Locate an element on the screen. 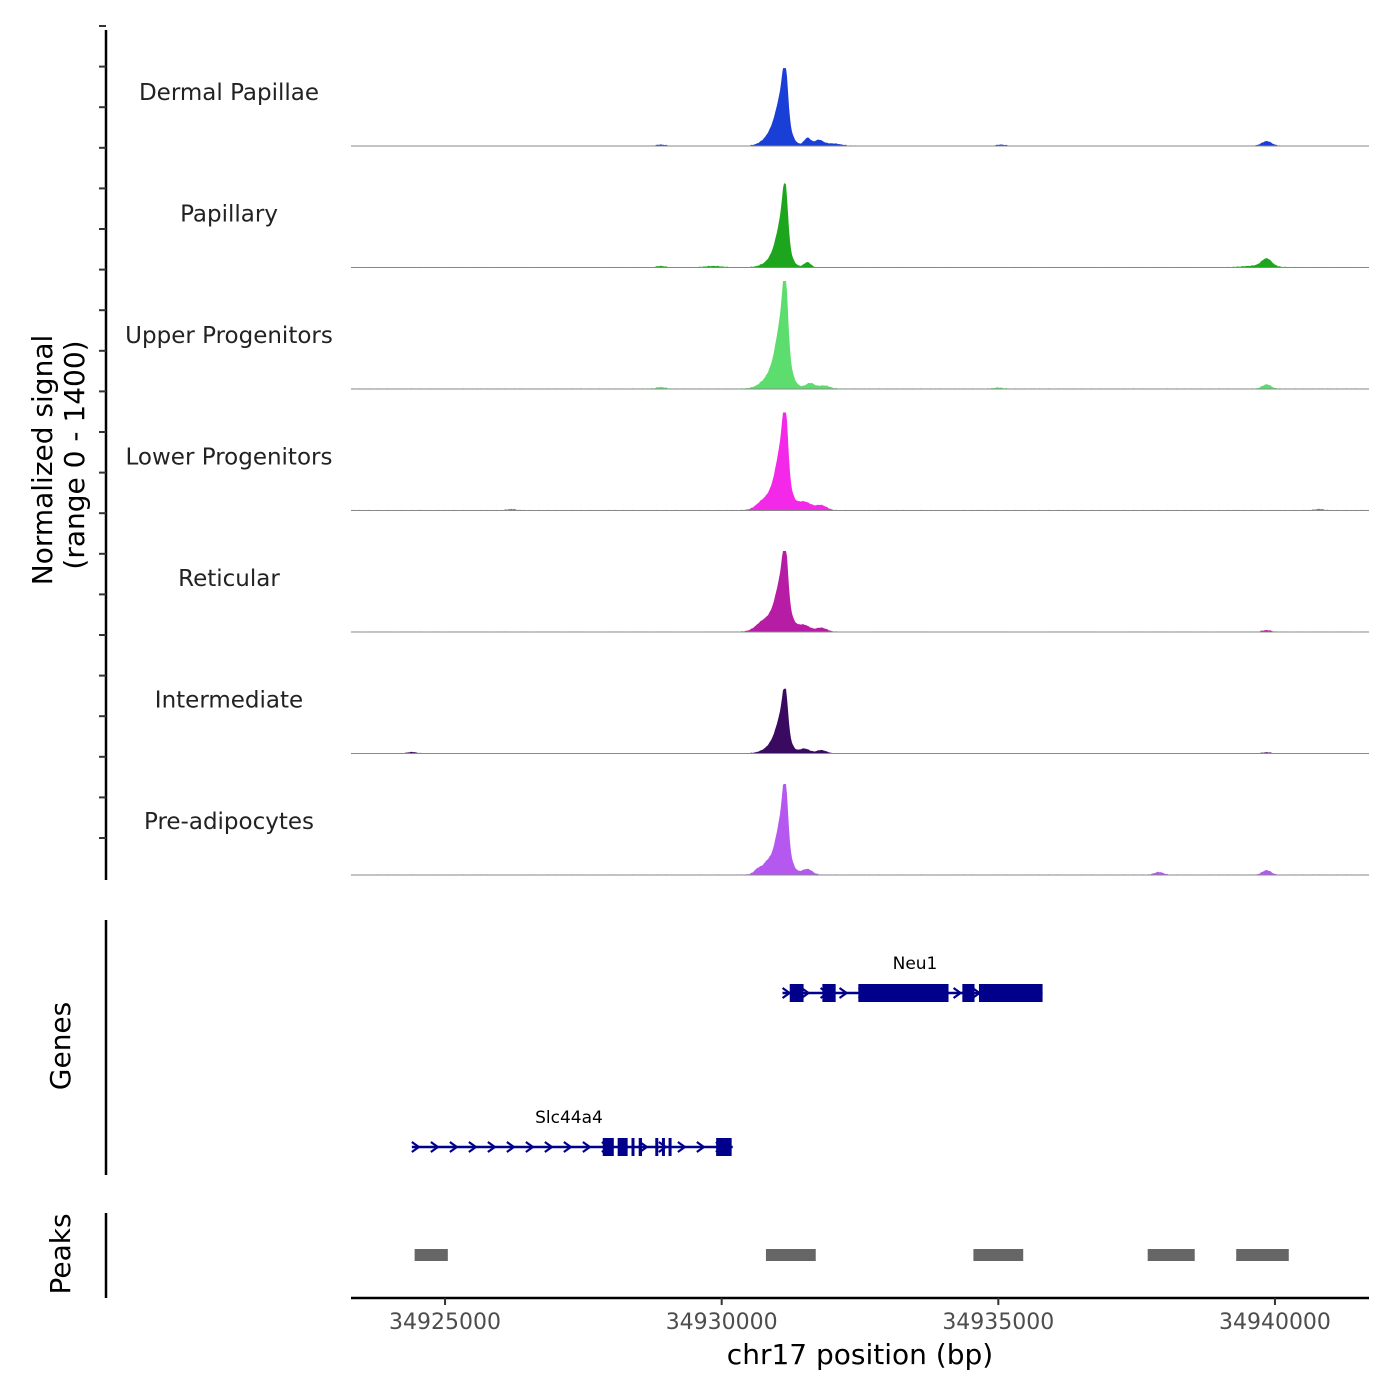 The height and width of the screenshot is (1400, 1400). gene-model: Slc44a4 is located at coordinates (572, 1132).